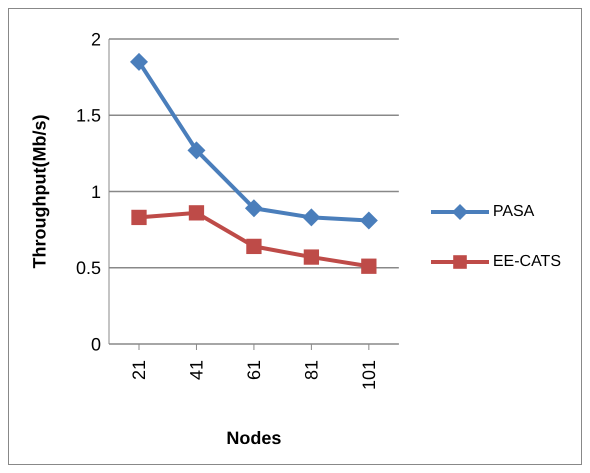 The height and width of the screenshot is (473, 590). What do you see at coordinates (311, 370) in the screenshot?
I see `x-tick-label: 81` at bounding box center [311, 370].